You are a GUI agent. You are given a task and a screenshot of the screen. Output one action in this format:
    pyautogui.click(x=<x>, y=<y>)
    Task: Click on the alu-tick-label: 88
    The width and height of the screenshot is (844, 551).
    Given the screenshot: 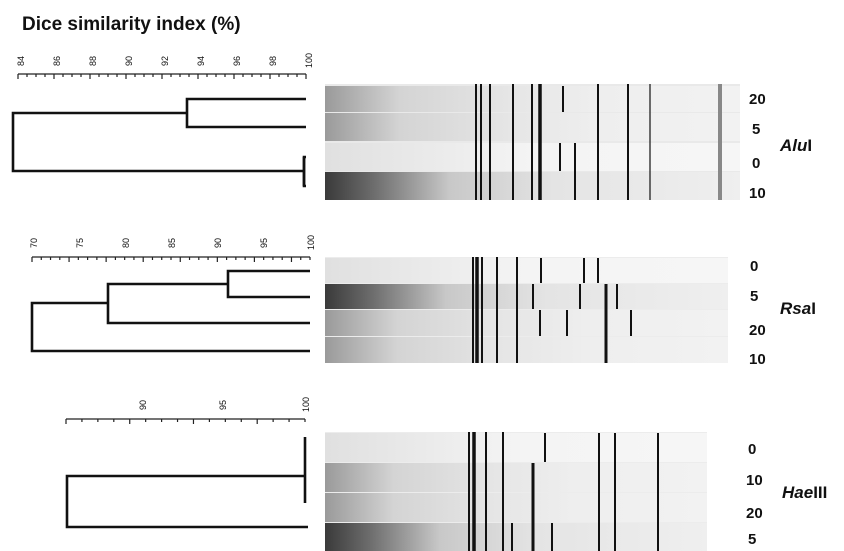 What is the action you would take?
    pyautogui.click(x=93, y=61)
    